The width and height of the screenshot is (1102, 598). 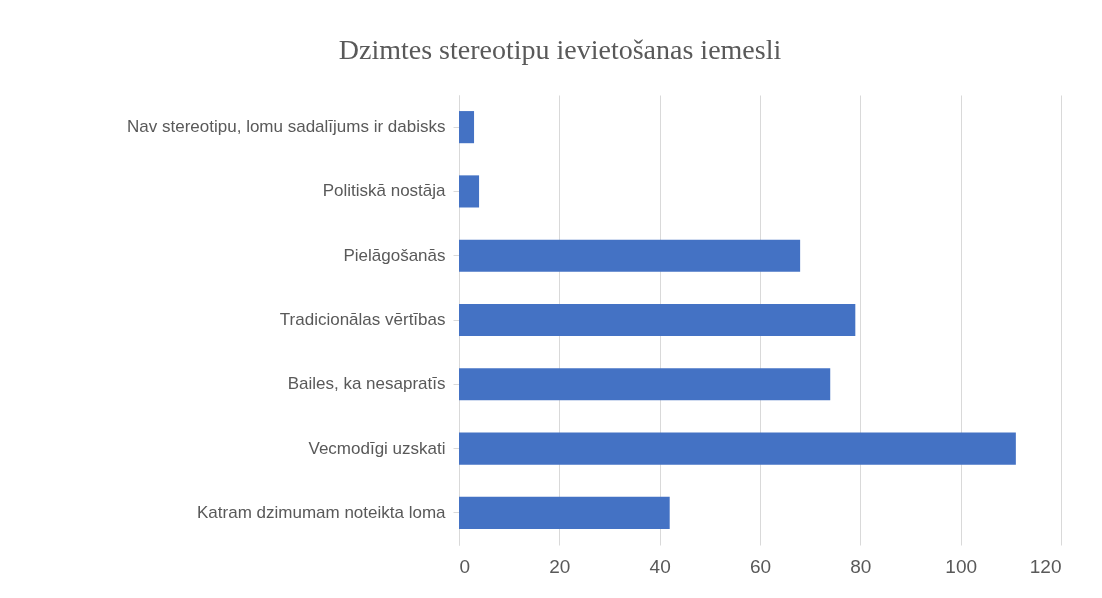 What do you see at coordinates (760, 566) in the screenshot?
I see `x-tick-label: 60` at bounding box center [760, 566].